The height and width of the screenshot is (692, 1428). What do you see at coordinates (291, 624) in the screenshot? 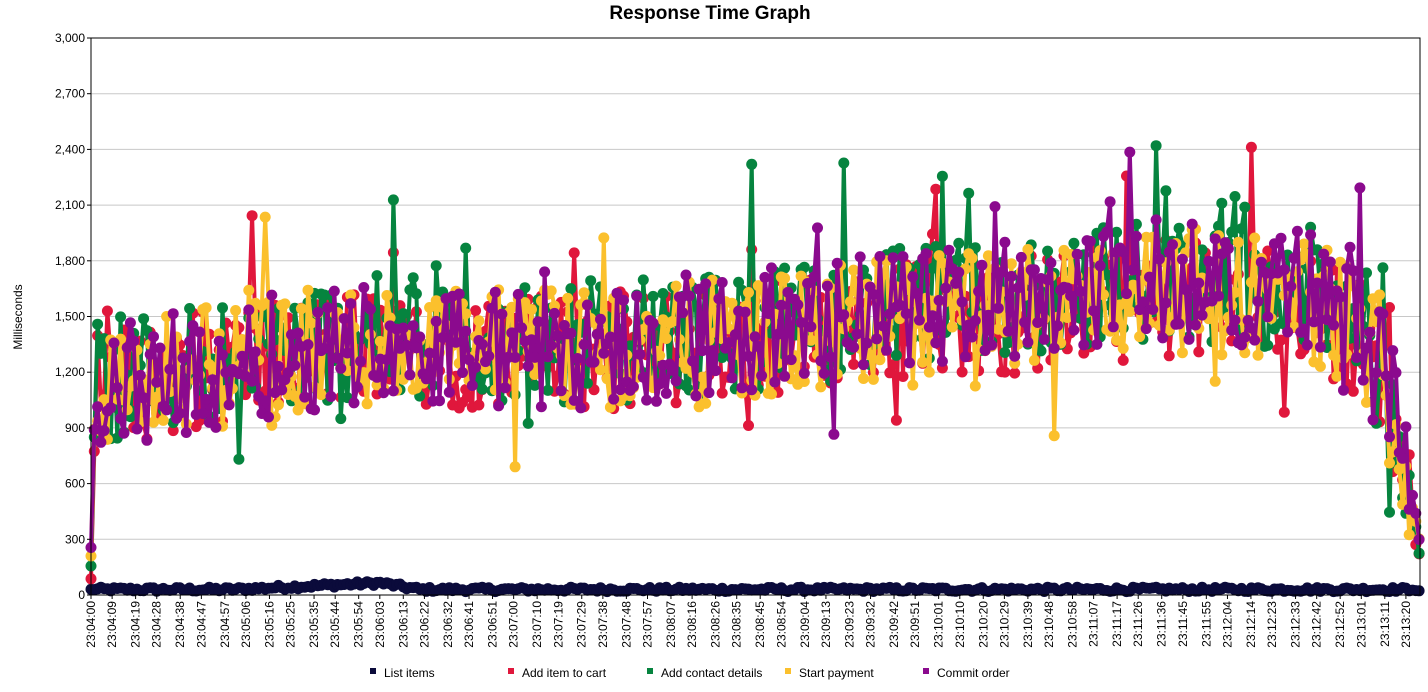
I see `x-tick-label: 23:05:25` at bounding box center [291, 624].